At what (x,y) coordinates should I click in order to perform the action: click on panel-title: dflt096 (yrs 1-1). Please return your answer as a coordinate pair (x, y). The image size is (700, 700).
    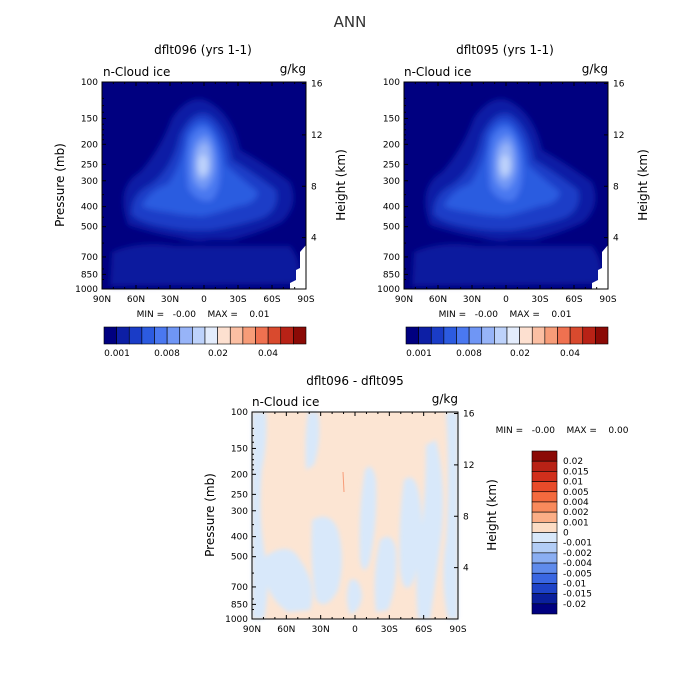
    Looking at the image, I should click on (203, 50).